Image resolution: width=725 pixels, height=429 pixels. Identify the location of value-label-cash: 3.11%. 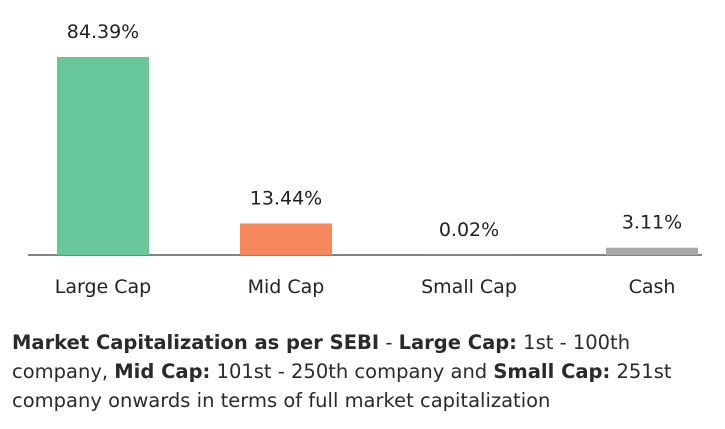
(652, 223).